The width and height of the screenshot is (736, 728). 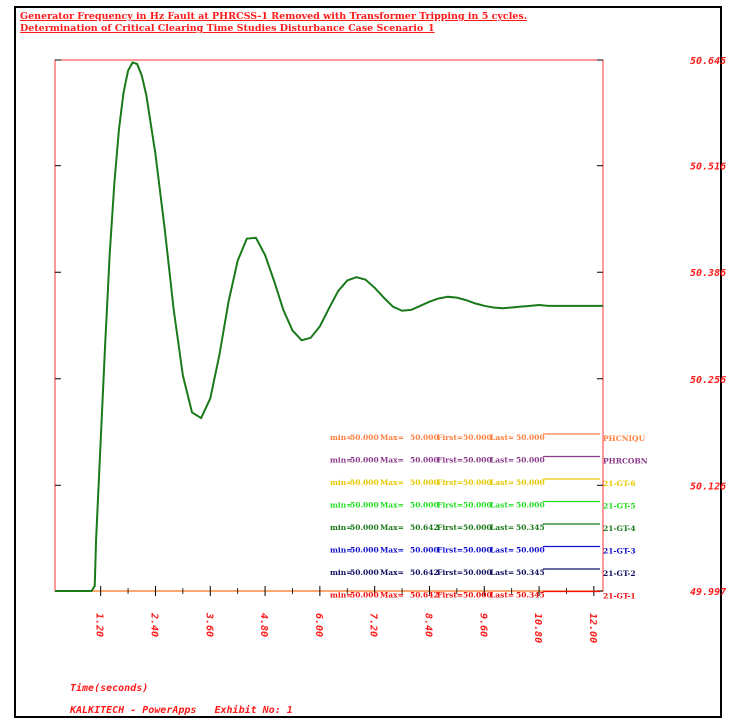 I want to click on y-tick-label: 50.386, so click(x=708, y=273).